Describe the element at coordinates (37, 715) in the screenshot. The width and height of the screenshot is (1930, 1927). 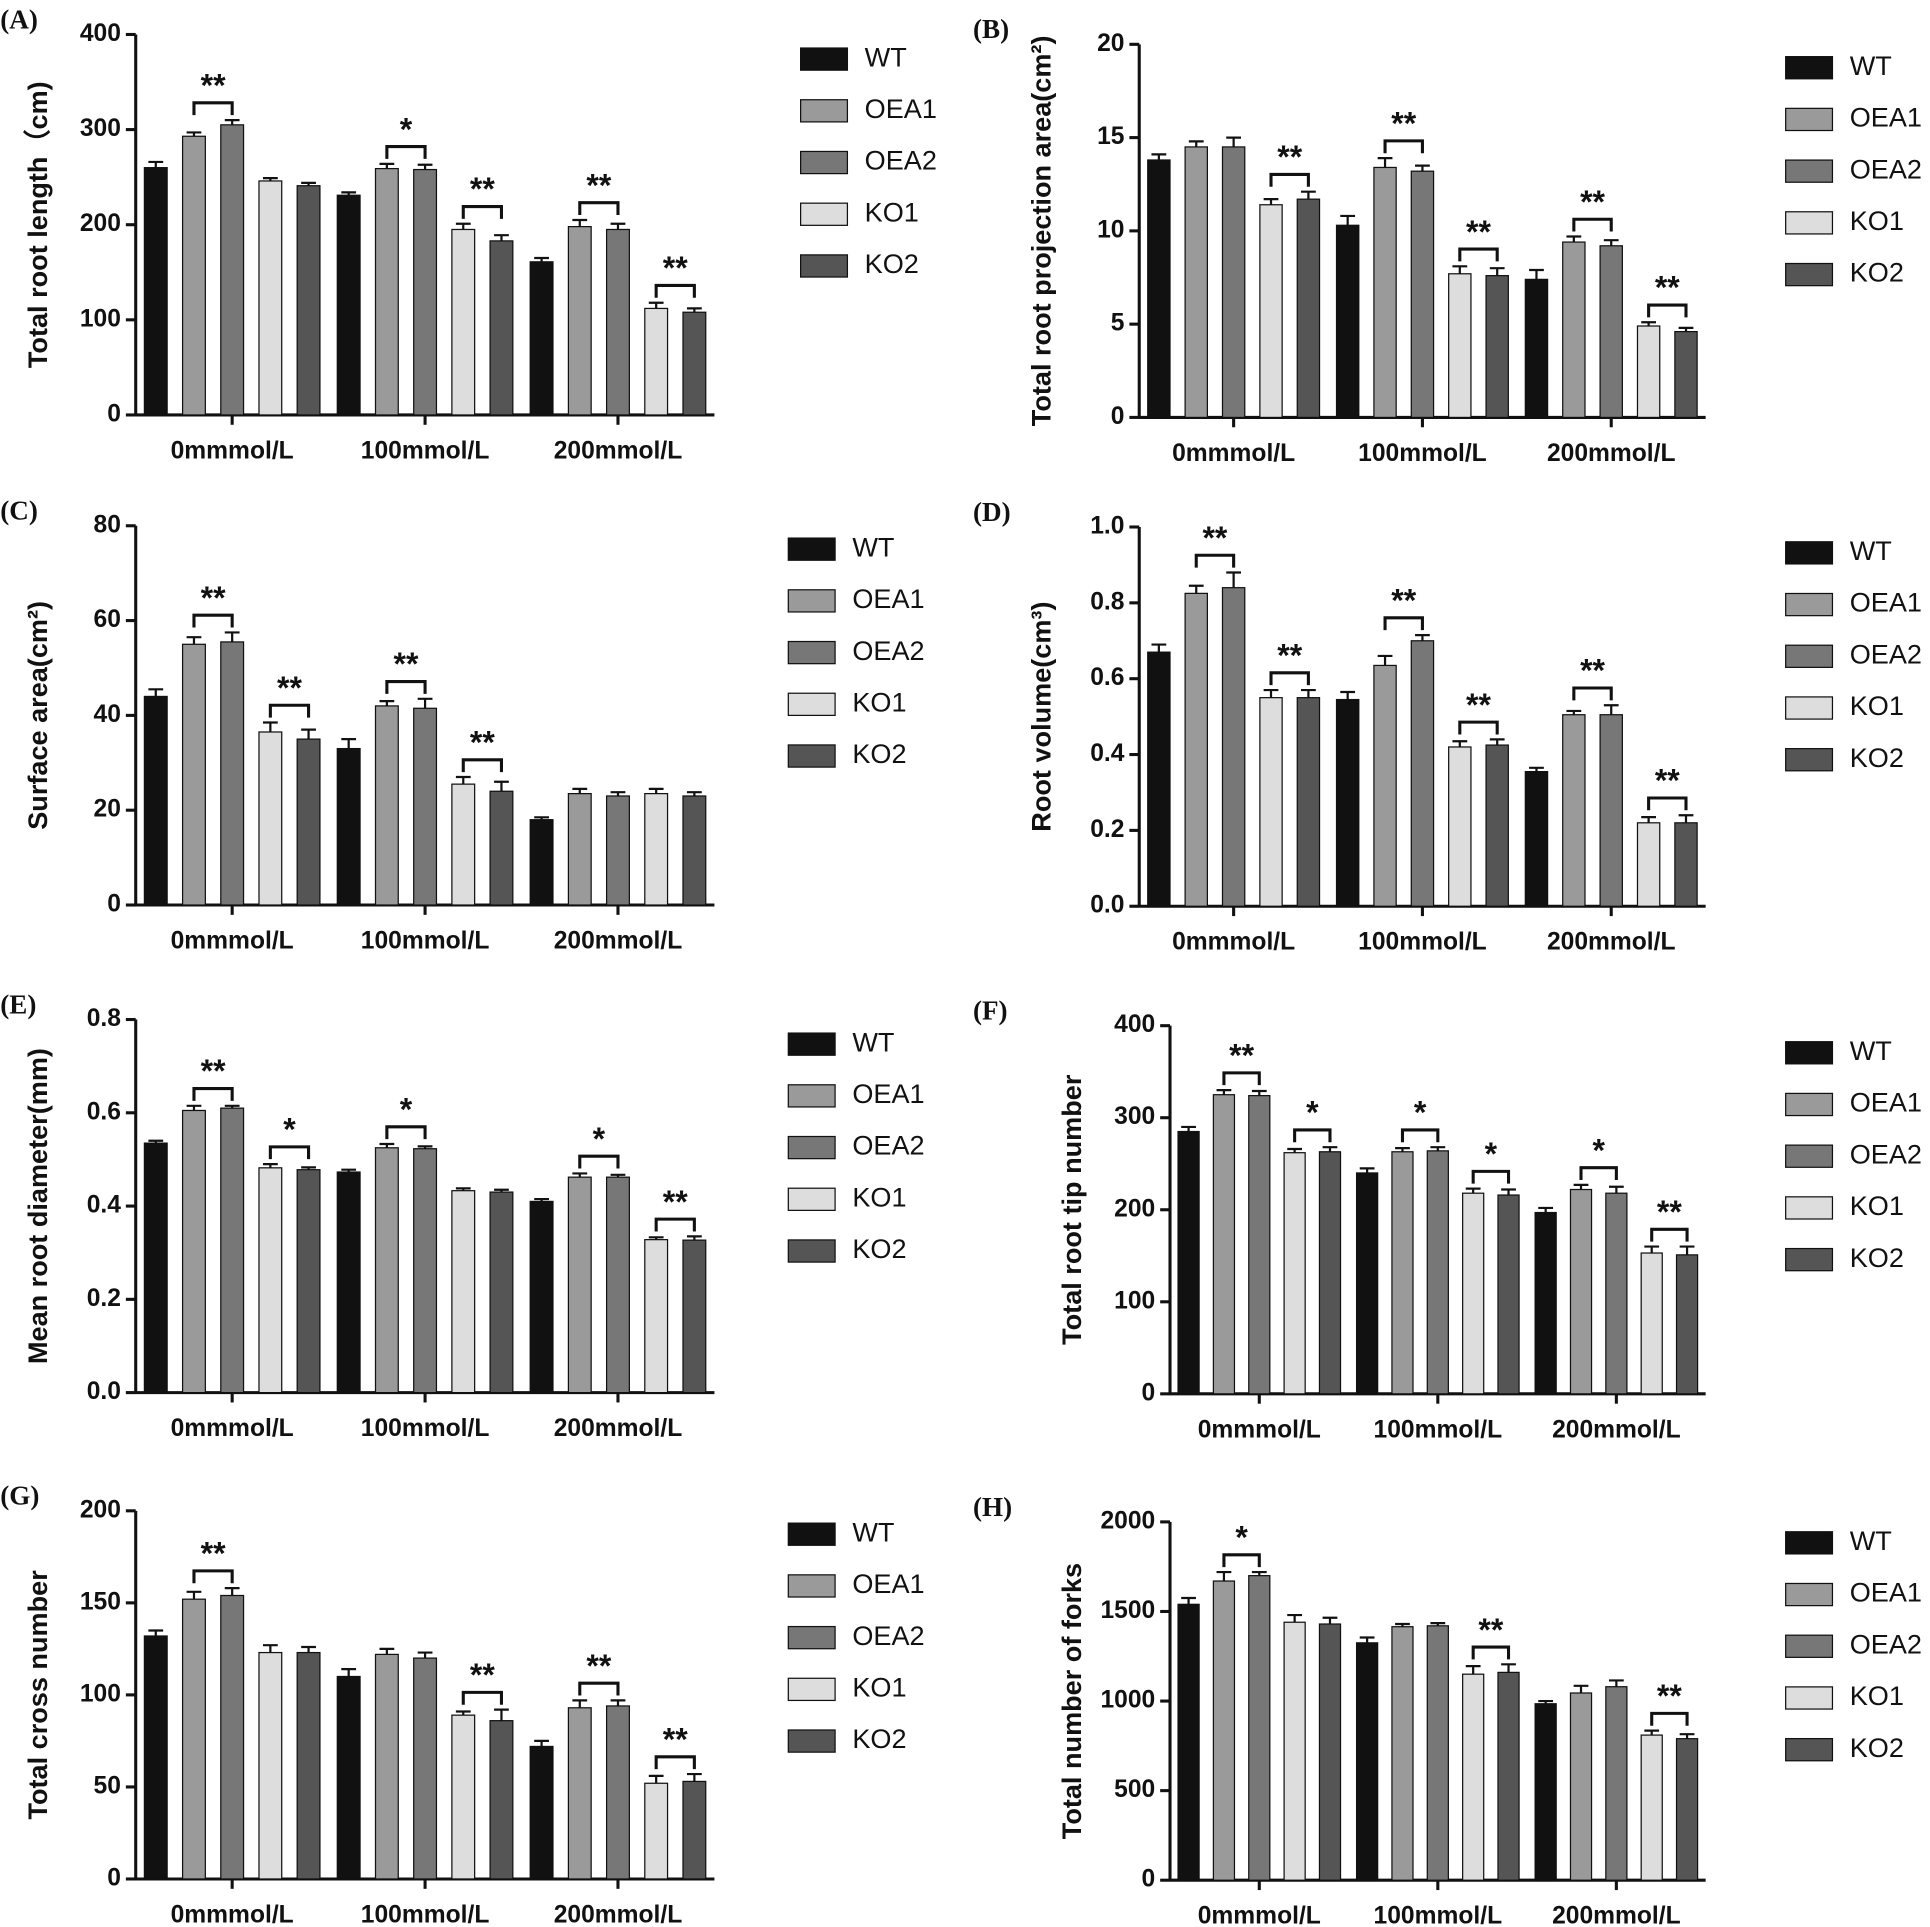
I see `y-axis-label: Surface area(cm²)` at that location.